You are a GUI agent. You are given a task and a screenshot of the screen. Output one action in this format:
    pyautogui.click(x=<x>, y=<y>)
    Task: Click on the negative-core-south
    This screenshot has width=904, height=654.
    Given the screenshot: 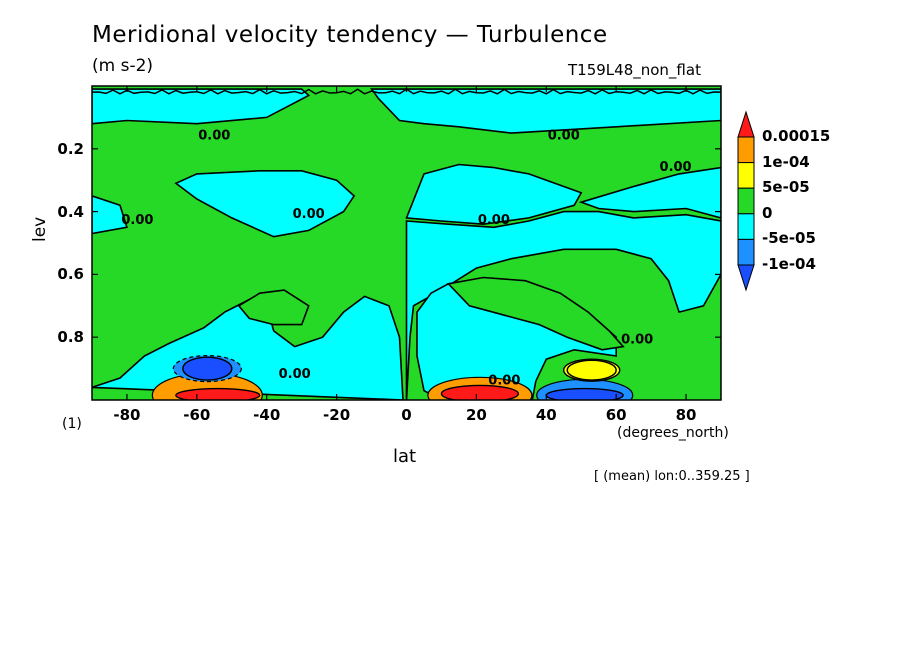 What is the action you would take?
    pyautogui.click(x=207, y=368)
    